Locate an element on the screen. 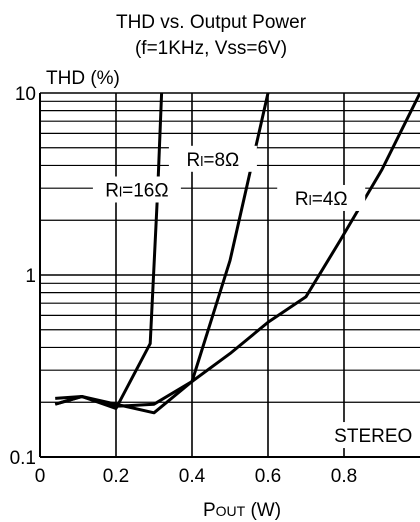  x-tick-label: 0.8 is located at coordinates (344, 476).